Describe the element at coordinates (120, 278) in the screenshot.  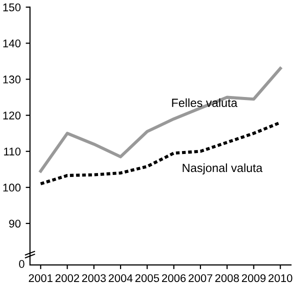
I see `x-tick-label: 2004` at that location.